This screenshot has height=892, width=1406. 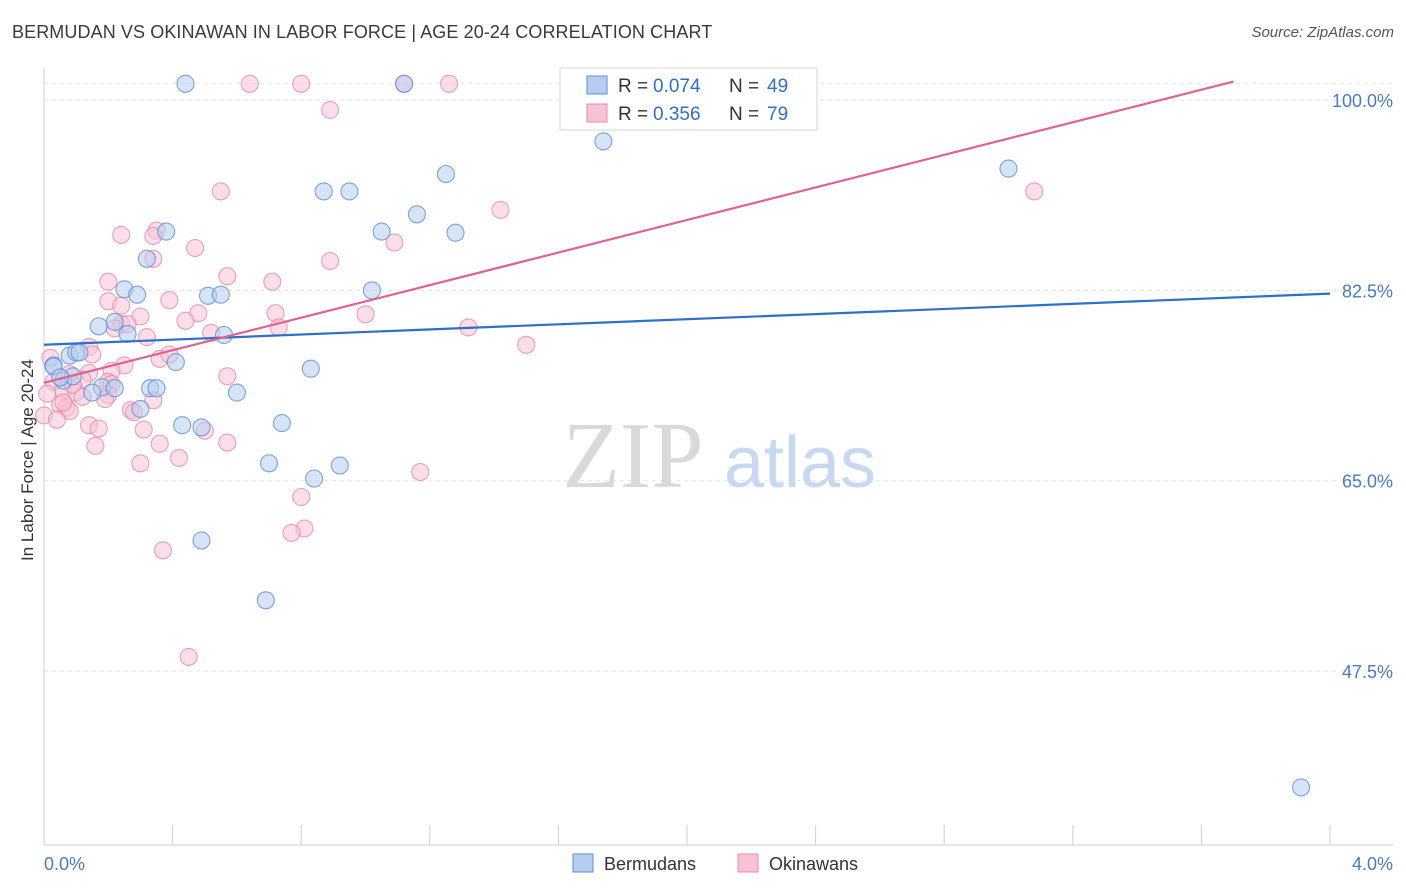 I want to click on legend-r-value-1: 0.074, so click(x=677, y=86).